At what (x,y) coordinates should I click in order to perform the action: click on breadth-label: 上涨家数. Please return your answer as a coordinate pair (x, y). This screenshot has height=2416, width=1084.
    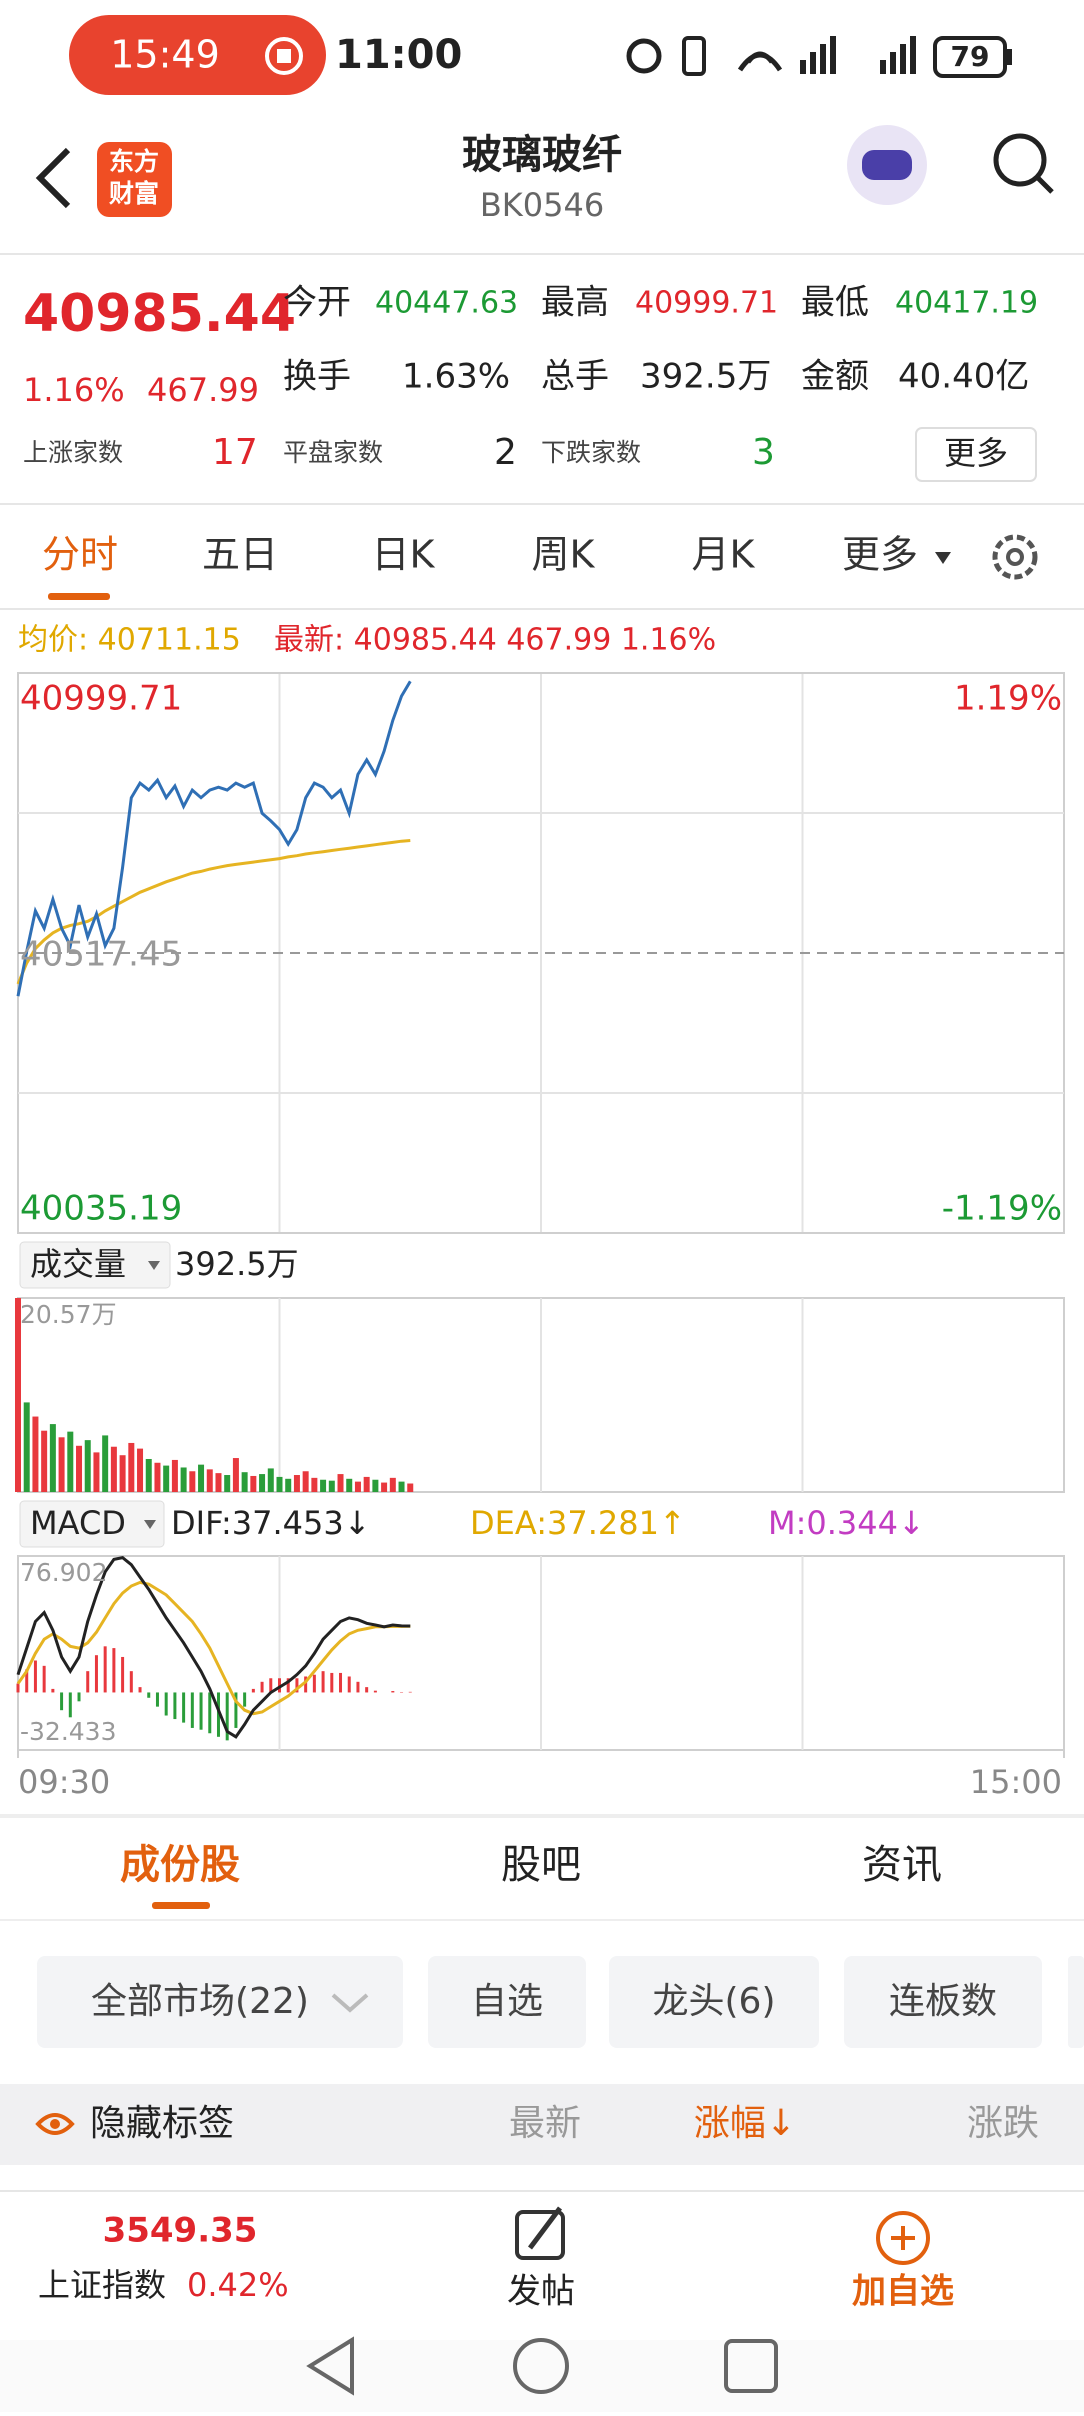
    Looking at the image, I should click on (73, 452).